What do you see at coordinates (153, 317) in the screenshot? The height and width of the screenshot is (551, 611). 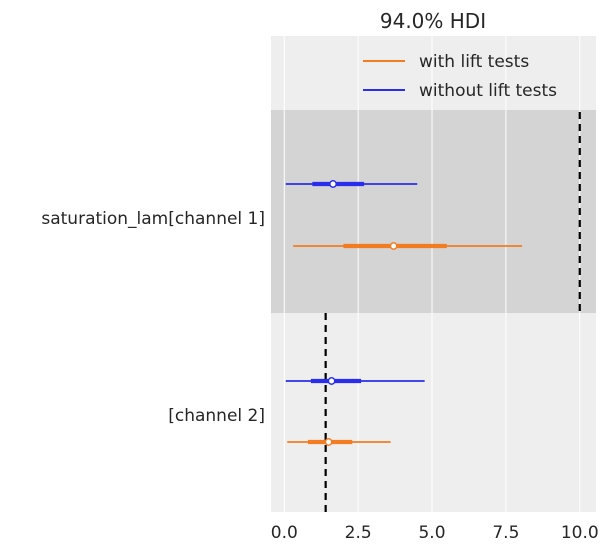 I see `y-axis-categories: saturation_lam[channel 1] [channel 2]` at bounding box center [153, 317].